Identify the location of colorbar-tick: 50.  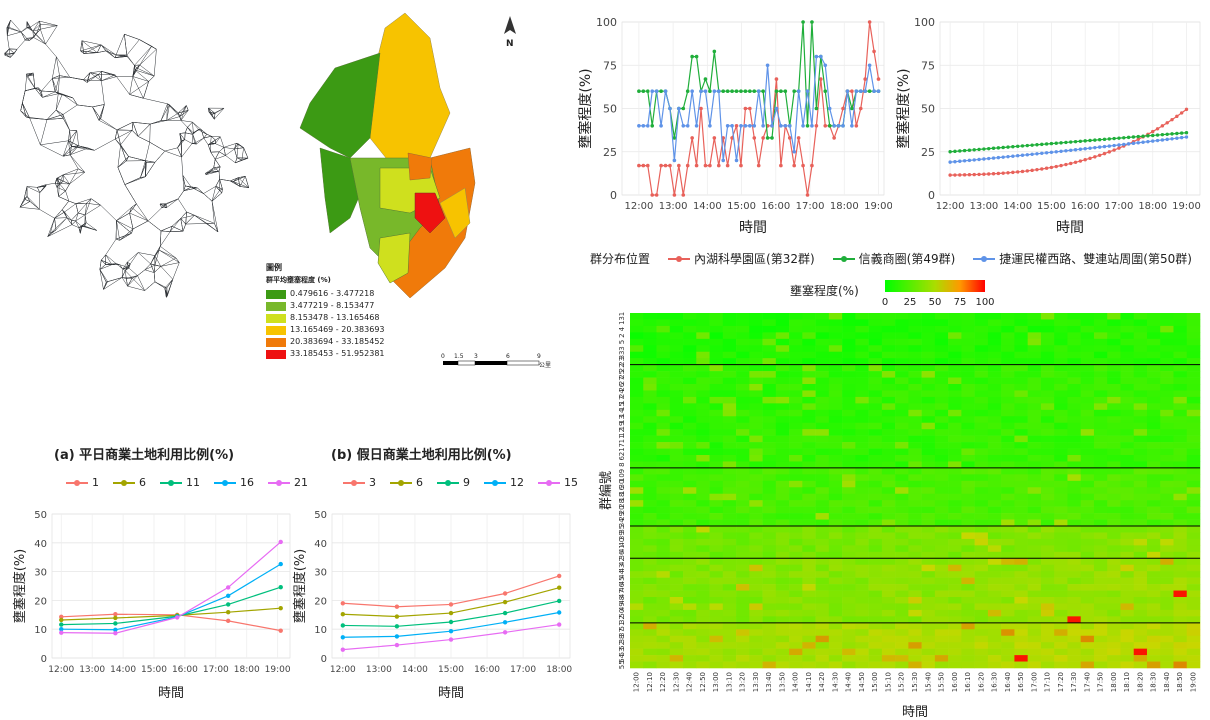
(935, 302).